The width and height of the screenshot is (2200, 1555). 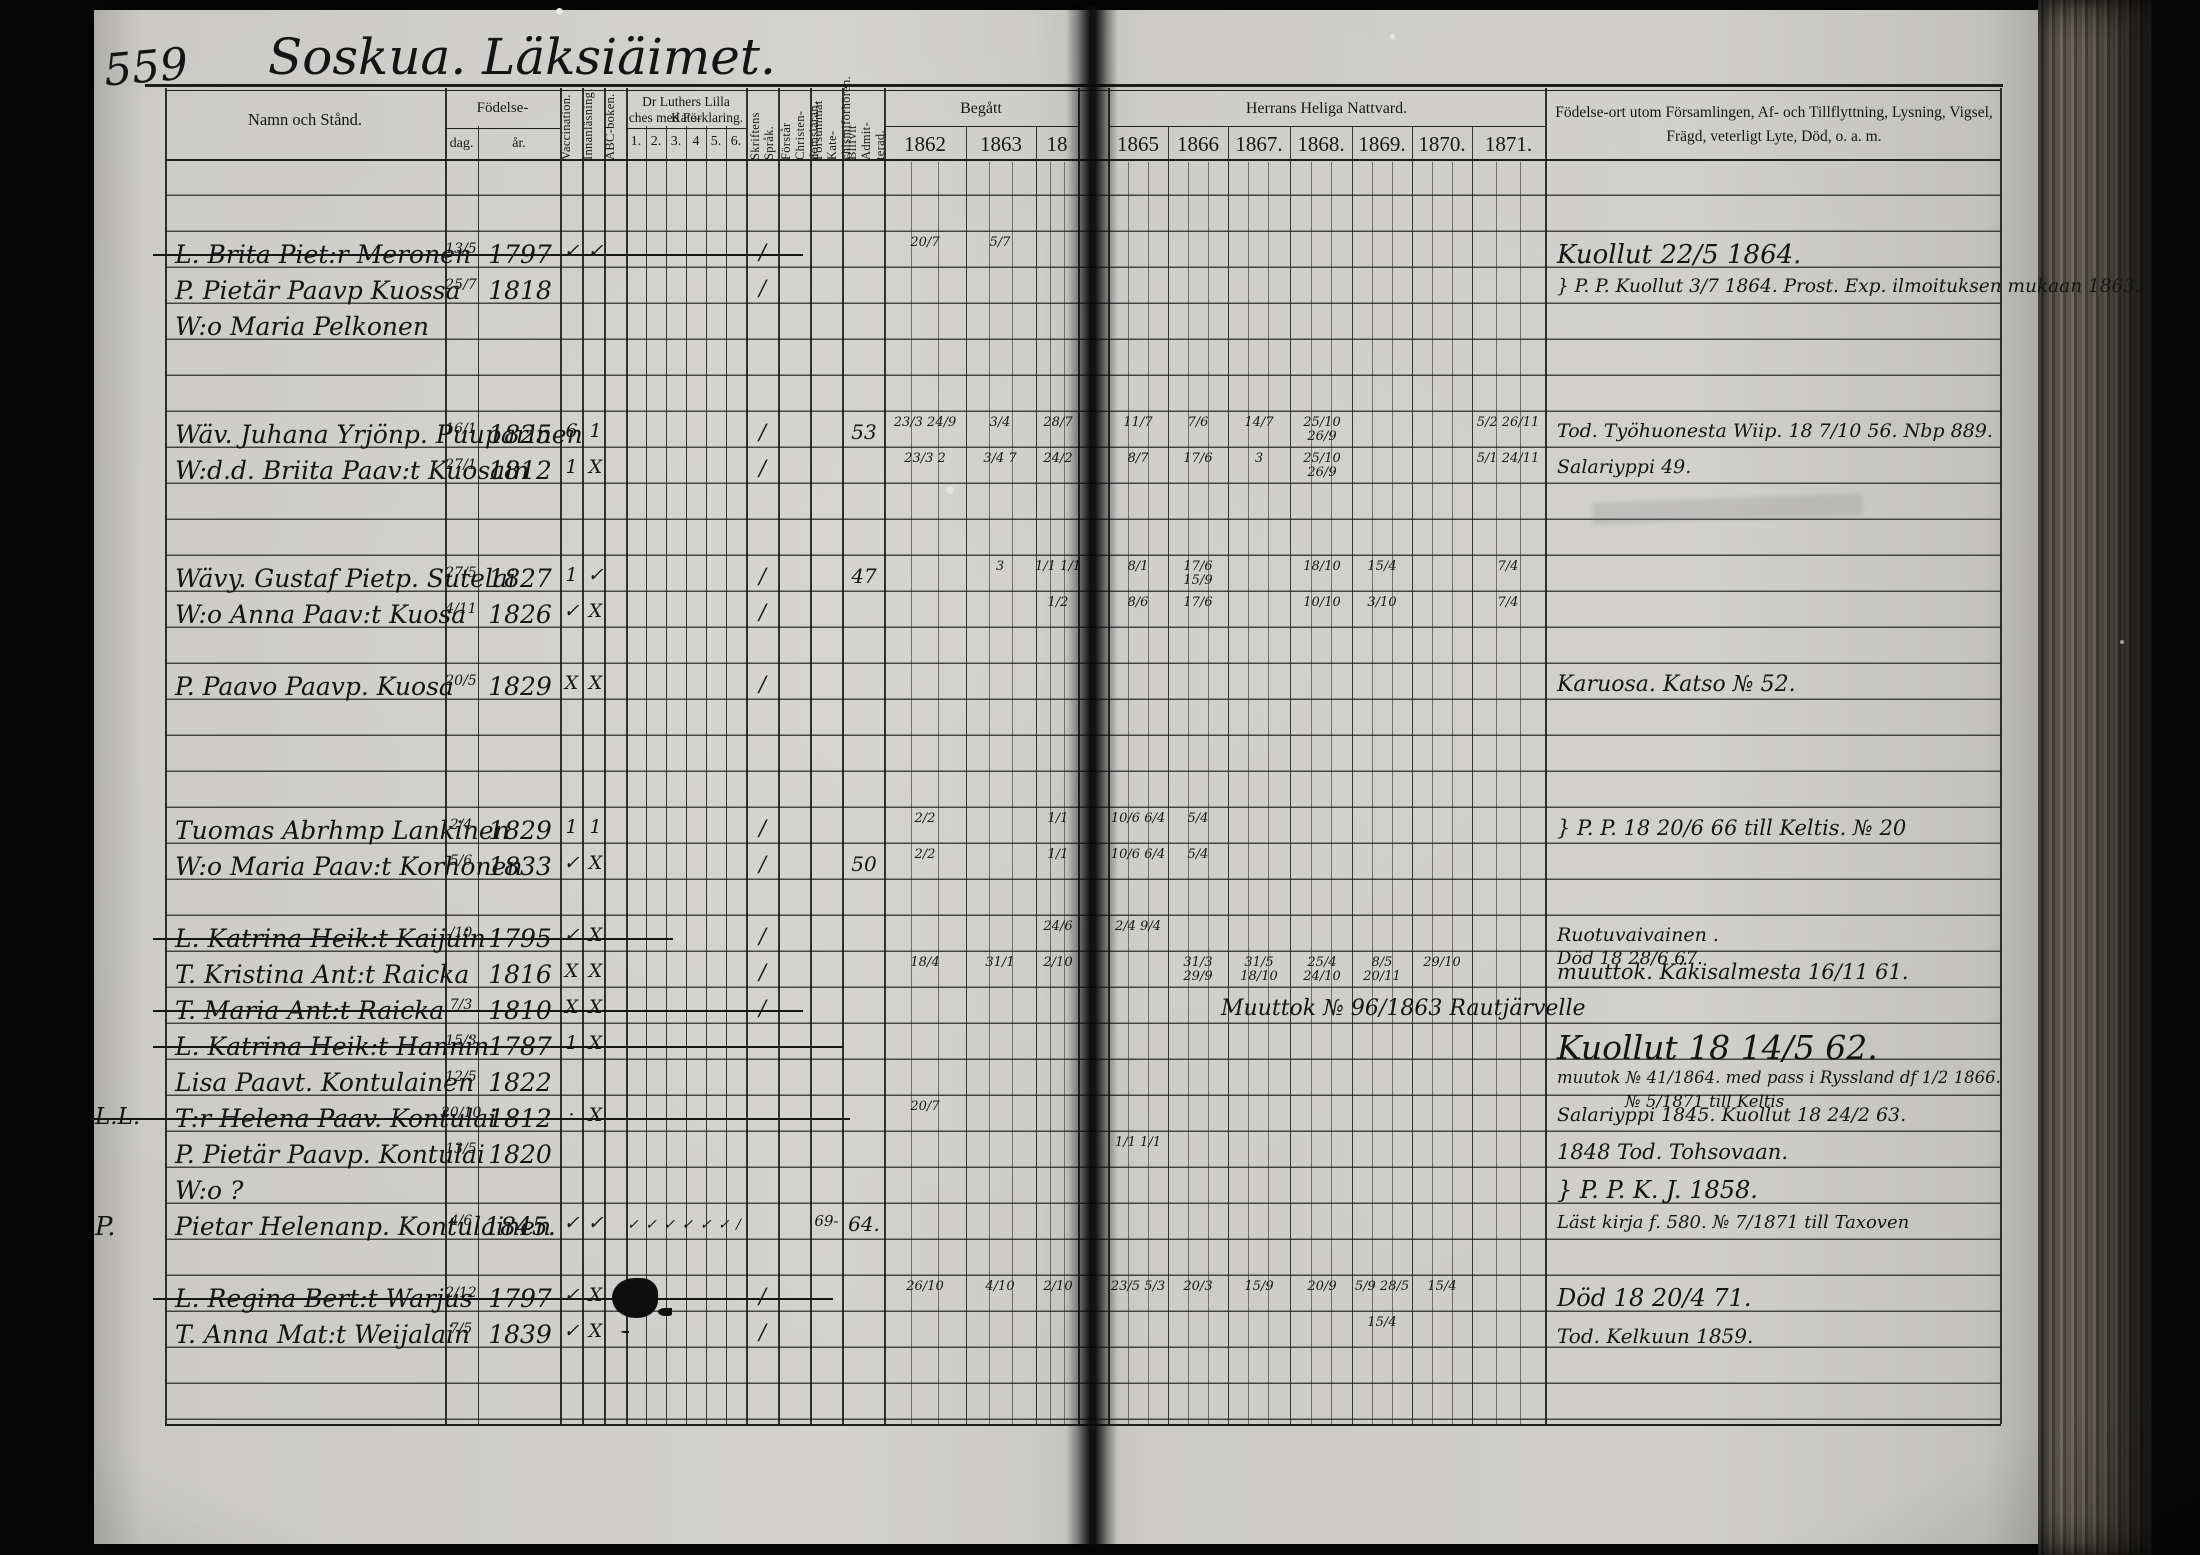 What do you see at coordinates (1322, 602) in the screenshot?
I see `communion-1868-cell: 10/10` at bounding box center [1322, 602].